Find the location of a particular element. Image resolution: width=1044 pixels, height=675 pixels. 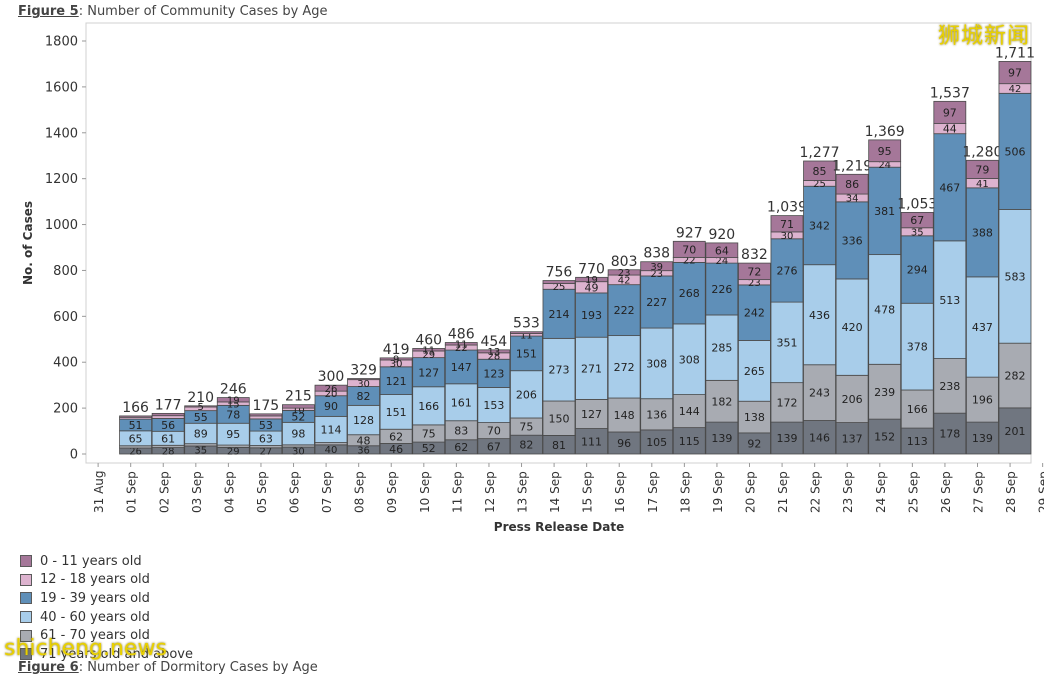

legend-label: 40 - 60 years old is located at coordinates (95, 617).